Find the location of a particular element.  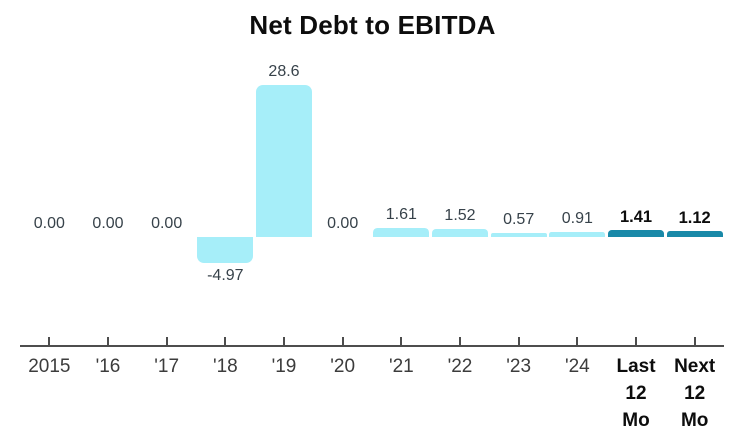

bar--24 is located at coordinates (577, 234).